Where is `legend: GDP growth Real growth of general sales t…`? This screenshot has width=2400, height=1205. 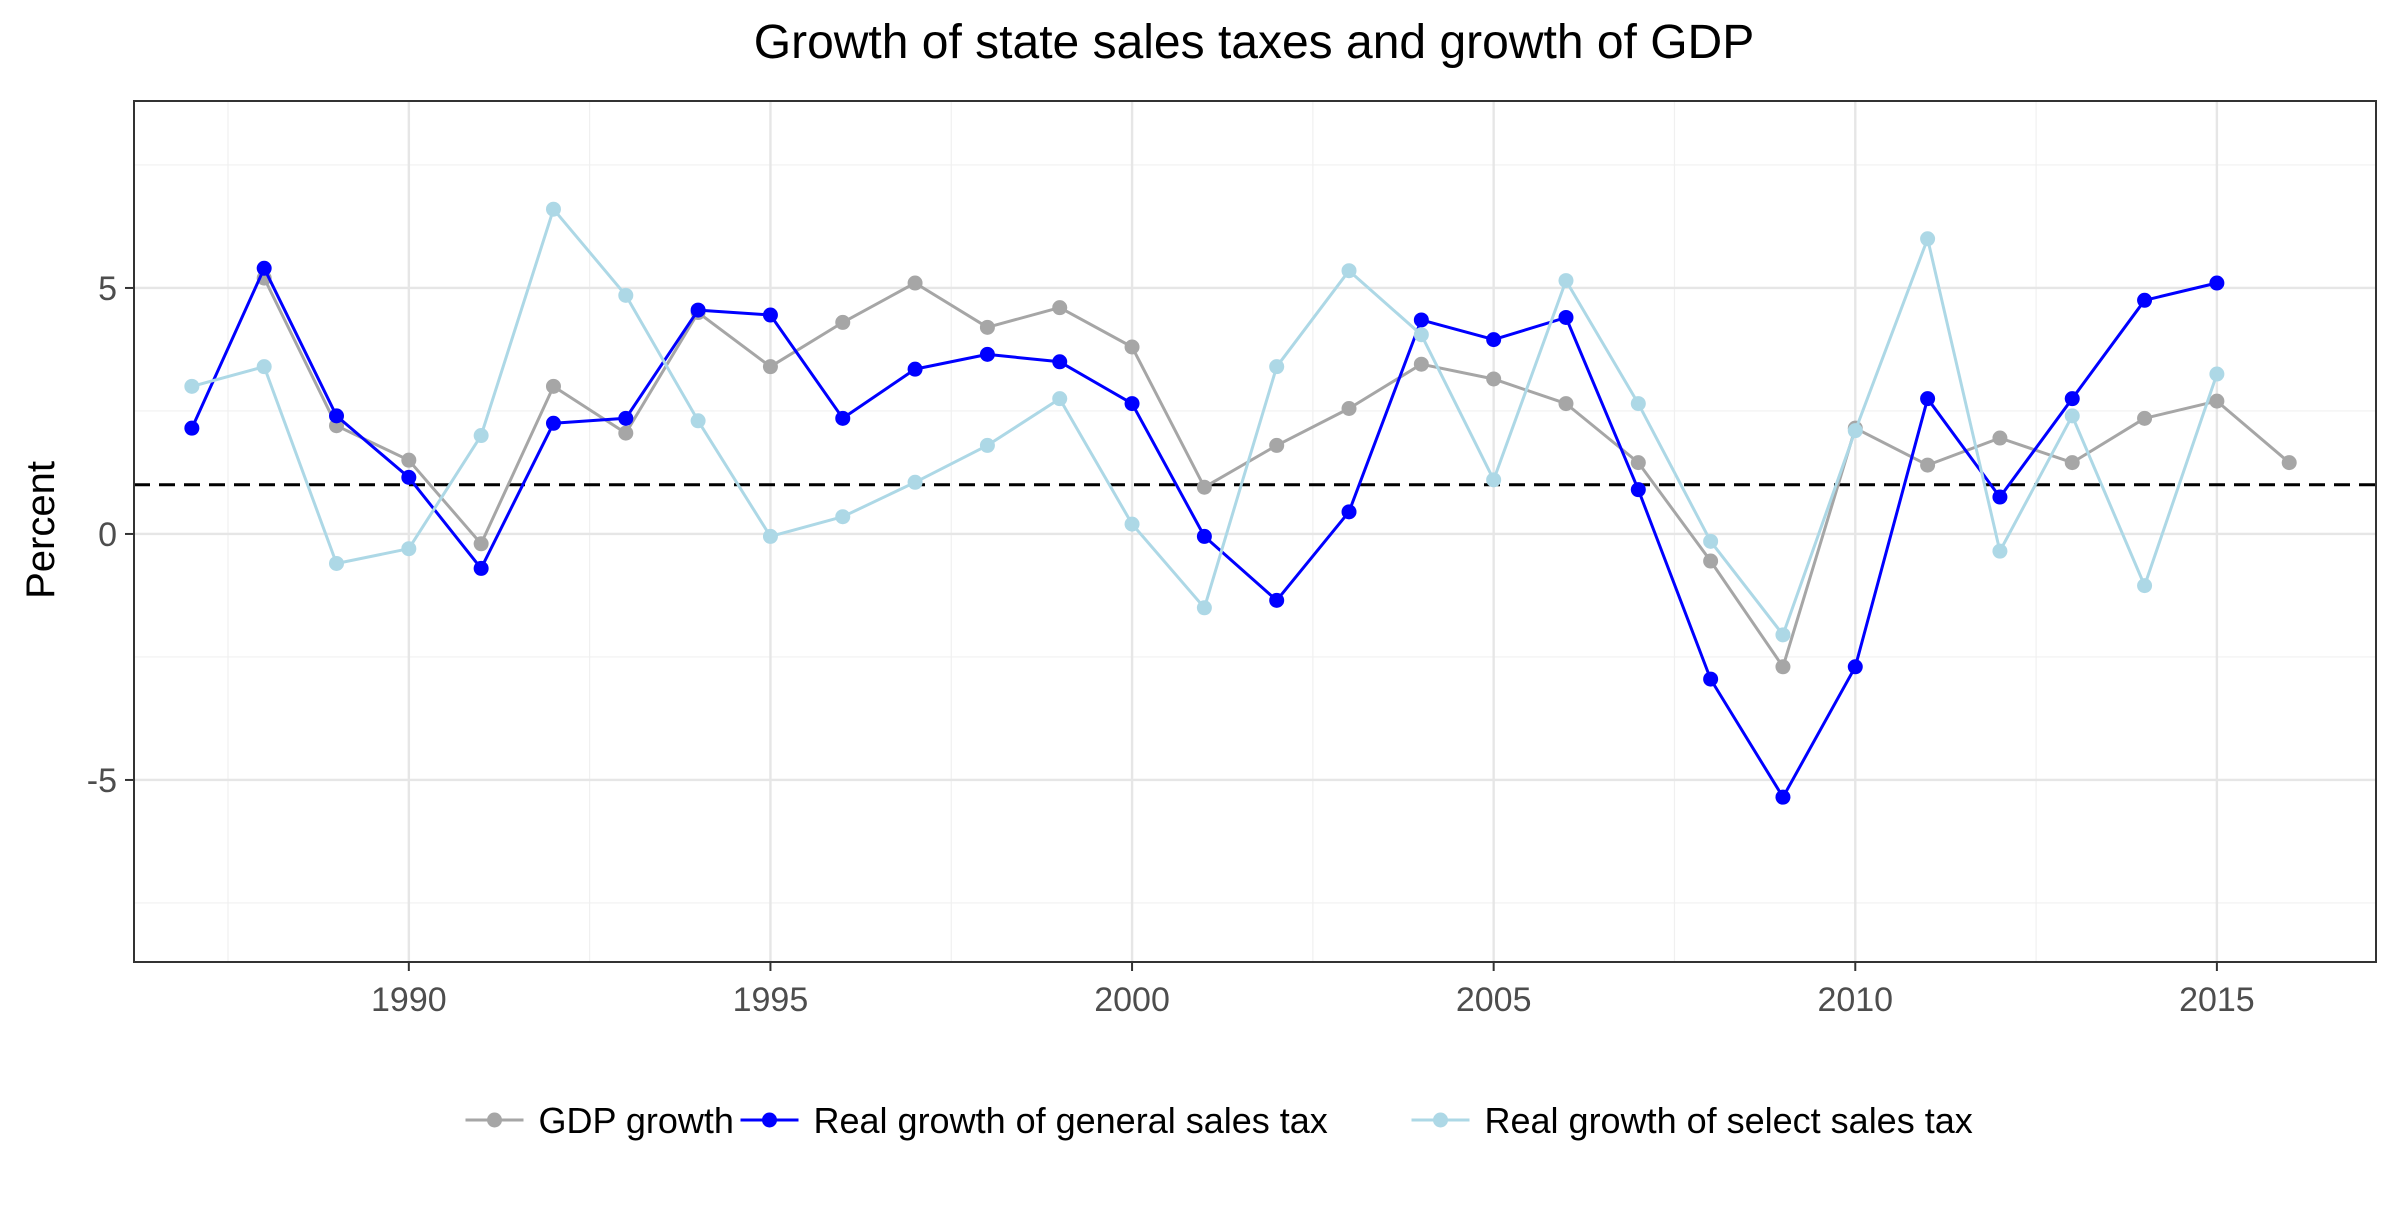
legend: GDP growth Real growth of general sales t… is located at coordinates (1219, 1120).